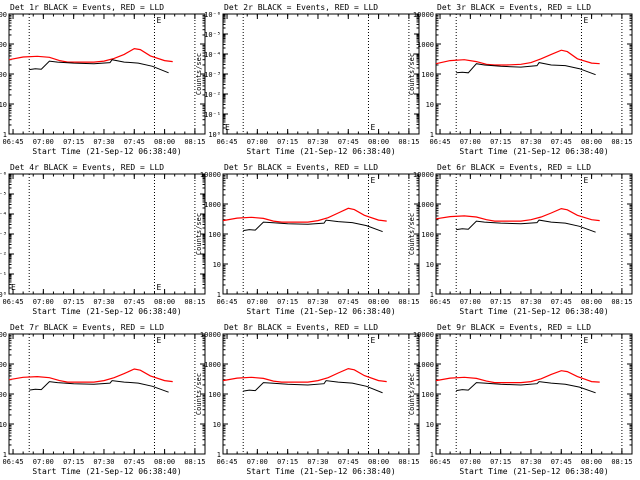 The image size is (640, 480). Describe the element at coordinates (212, 55) in the screenshot. I see `y-tick-label: 10⁻⁴` at that location.